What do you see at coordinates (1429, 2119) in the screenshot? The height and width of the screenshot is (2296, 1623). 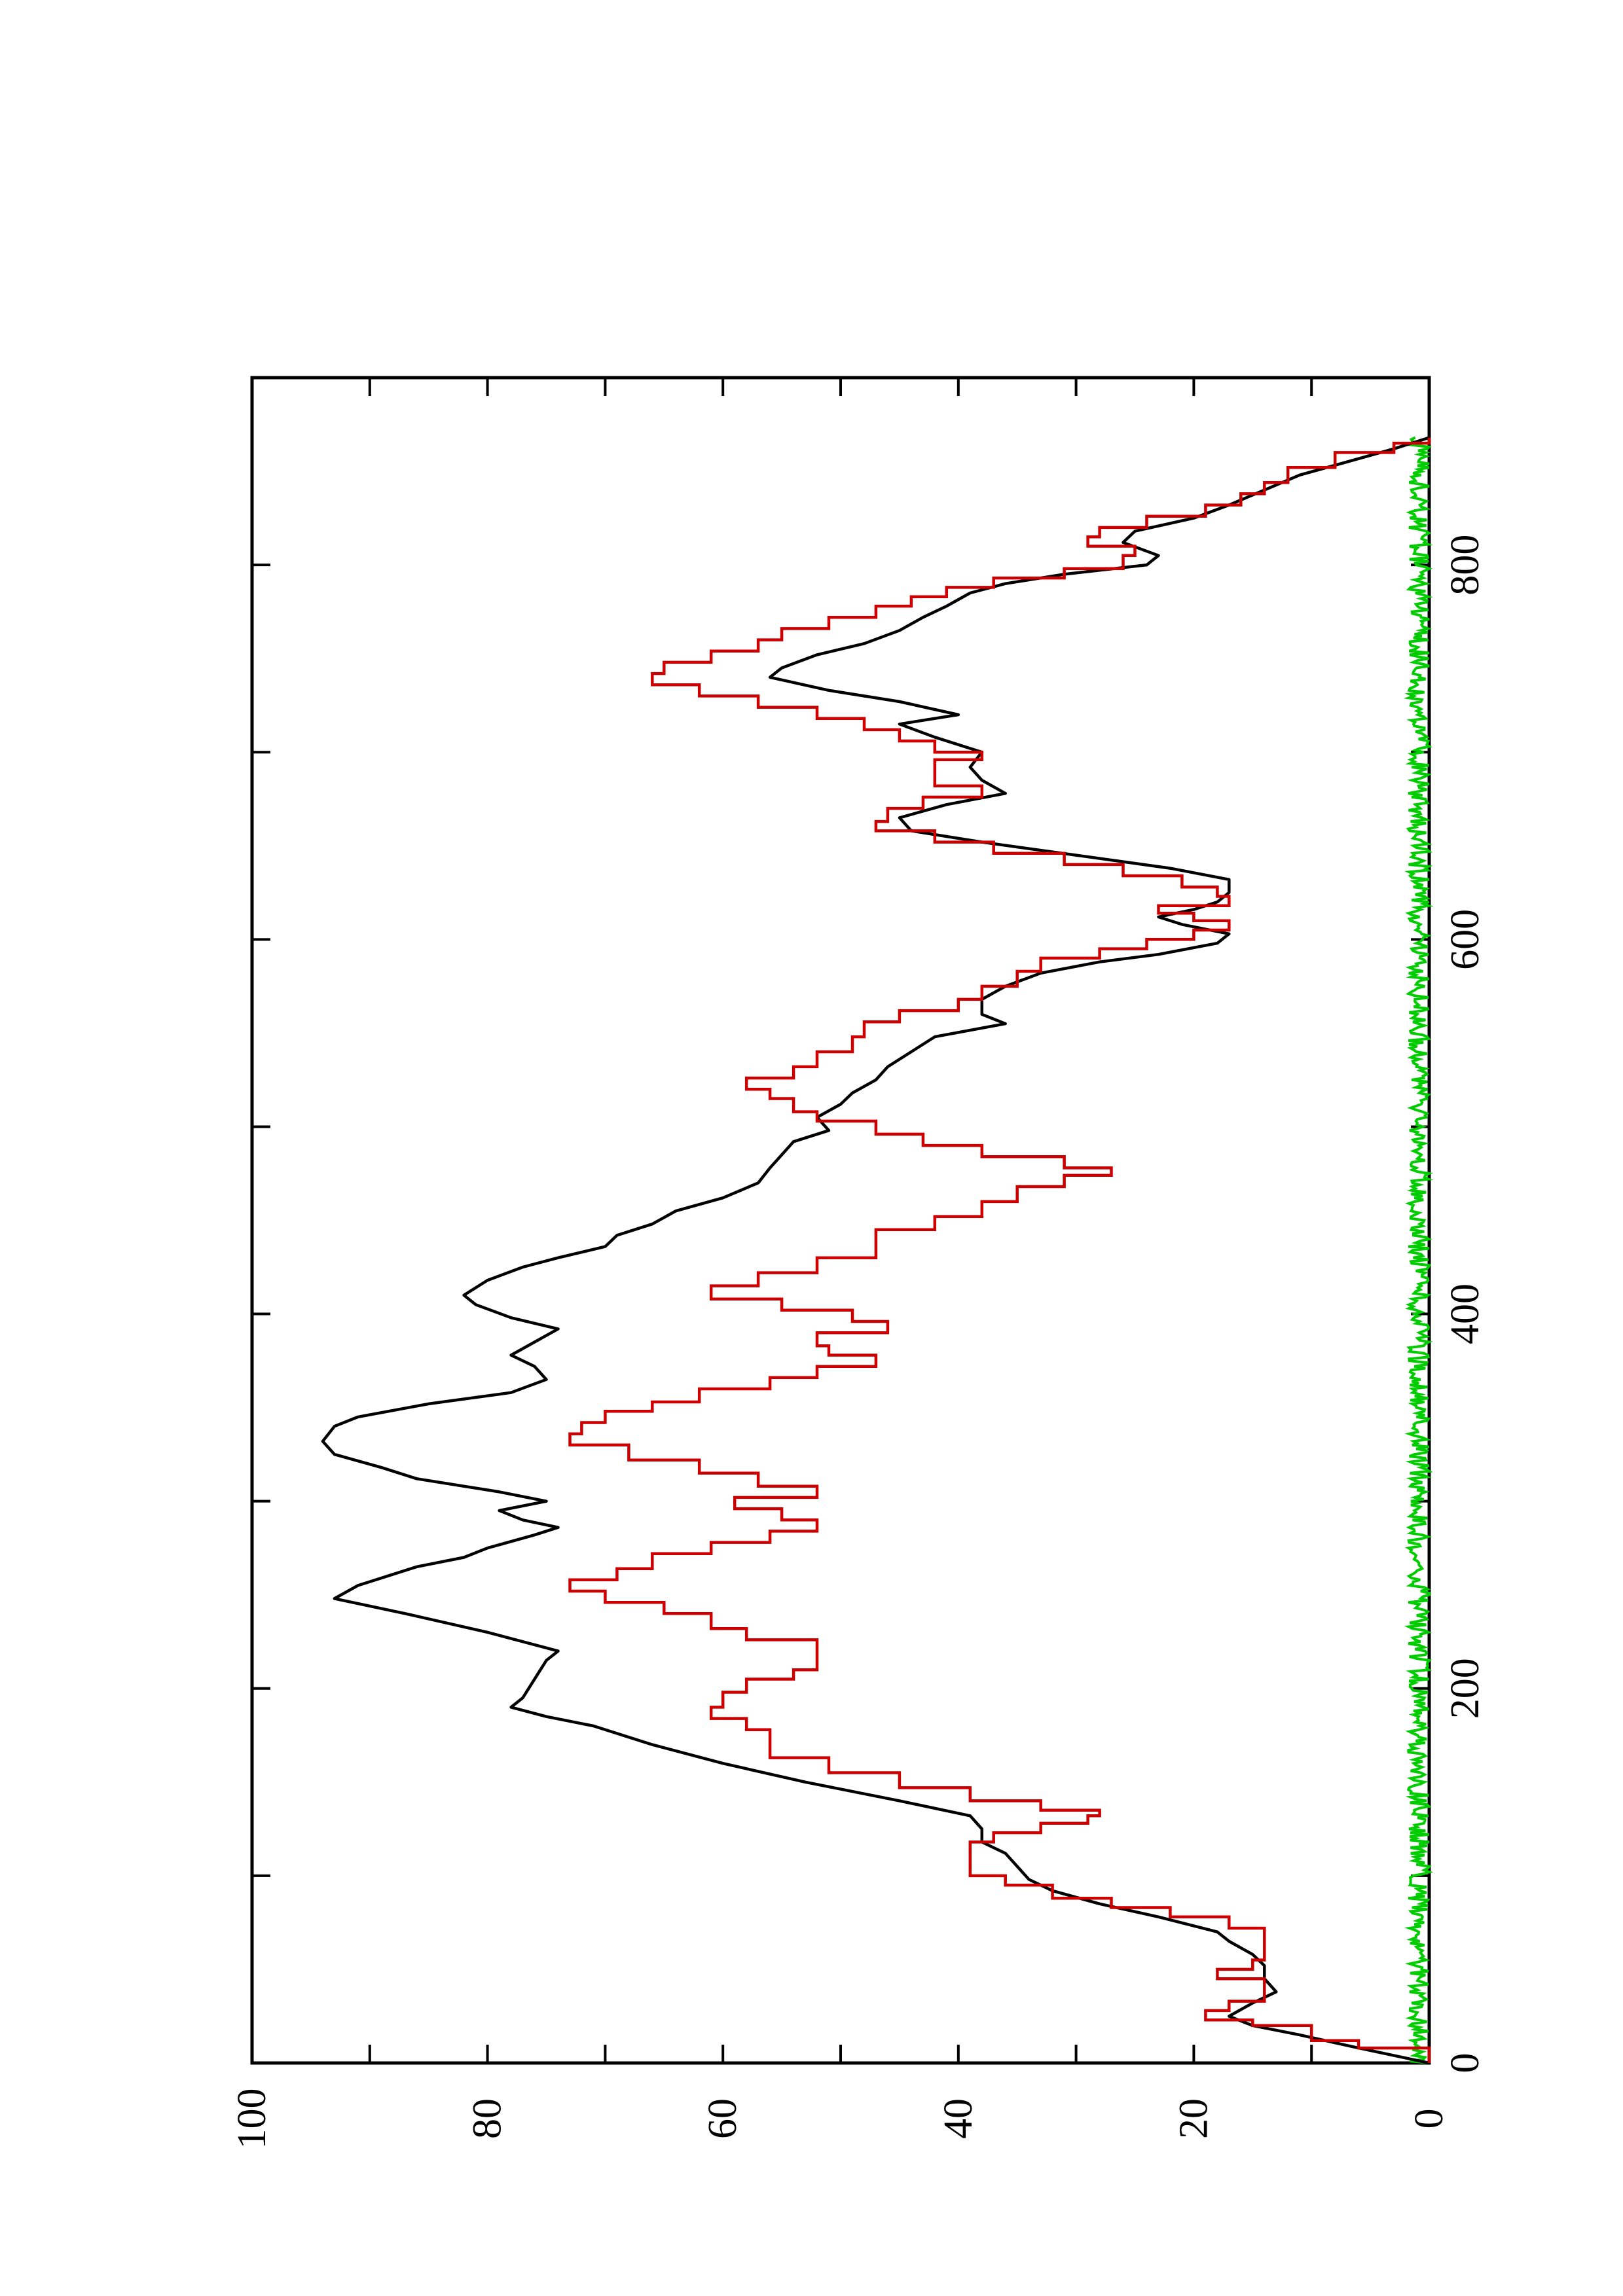 I see `y-tick-label: 0` at bounding box center [1429, 2119].